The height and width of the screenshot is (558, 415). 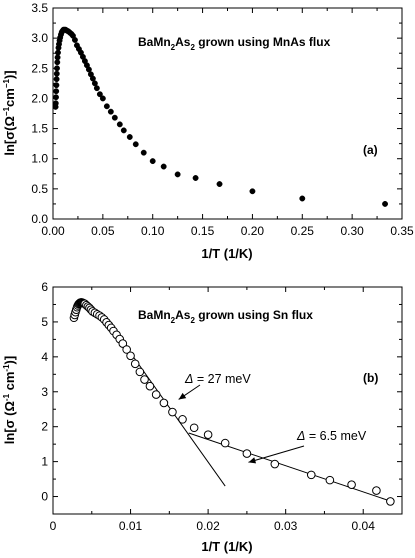 I want to click on panel-label-a: (a), so click(x=370, y=150).